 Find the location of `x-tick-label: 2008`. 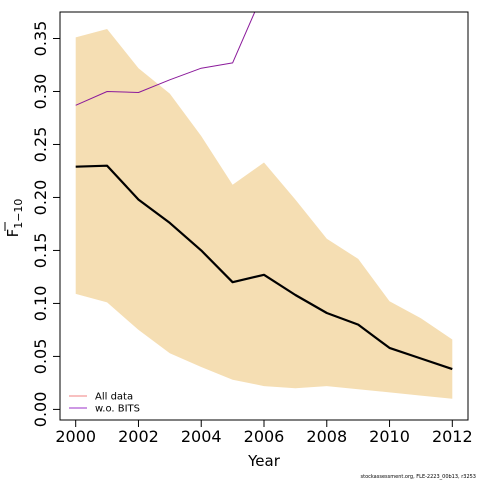

x-tick-label: 2008 is located at coordinates (326, 436).